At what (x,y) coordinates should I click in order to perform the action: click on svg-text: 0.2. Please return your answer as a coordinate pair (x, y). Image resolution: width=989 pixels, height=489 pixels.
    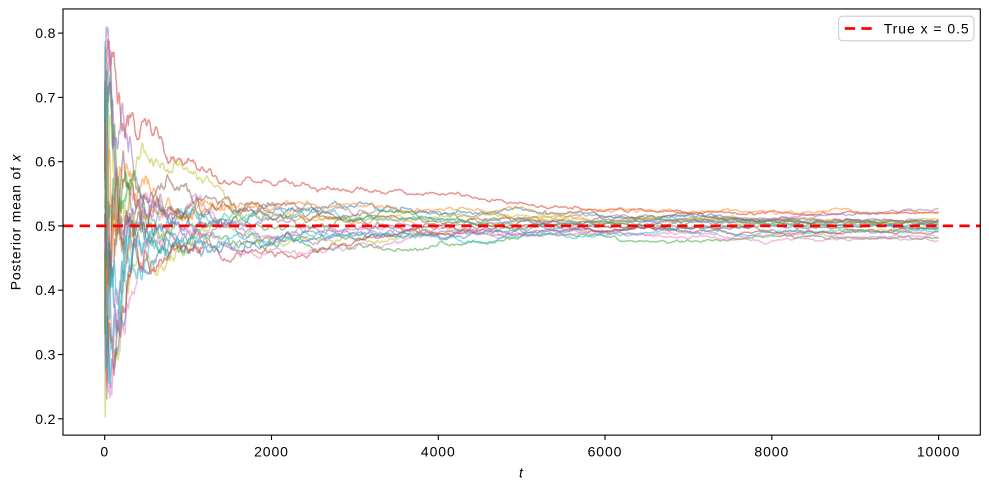
    Looking at the image, I should click on (45, 419).